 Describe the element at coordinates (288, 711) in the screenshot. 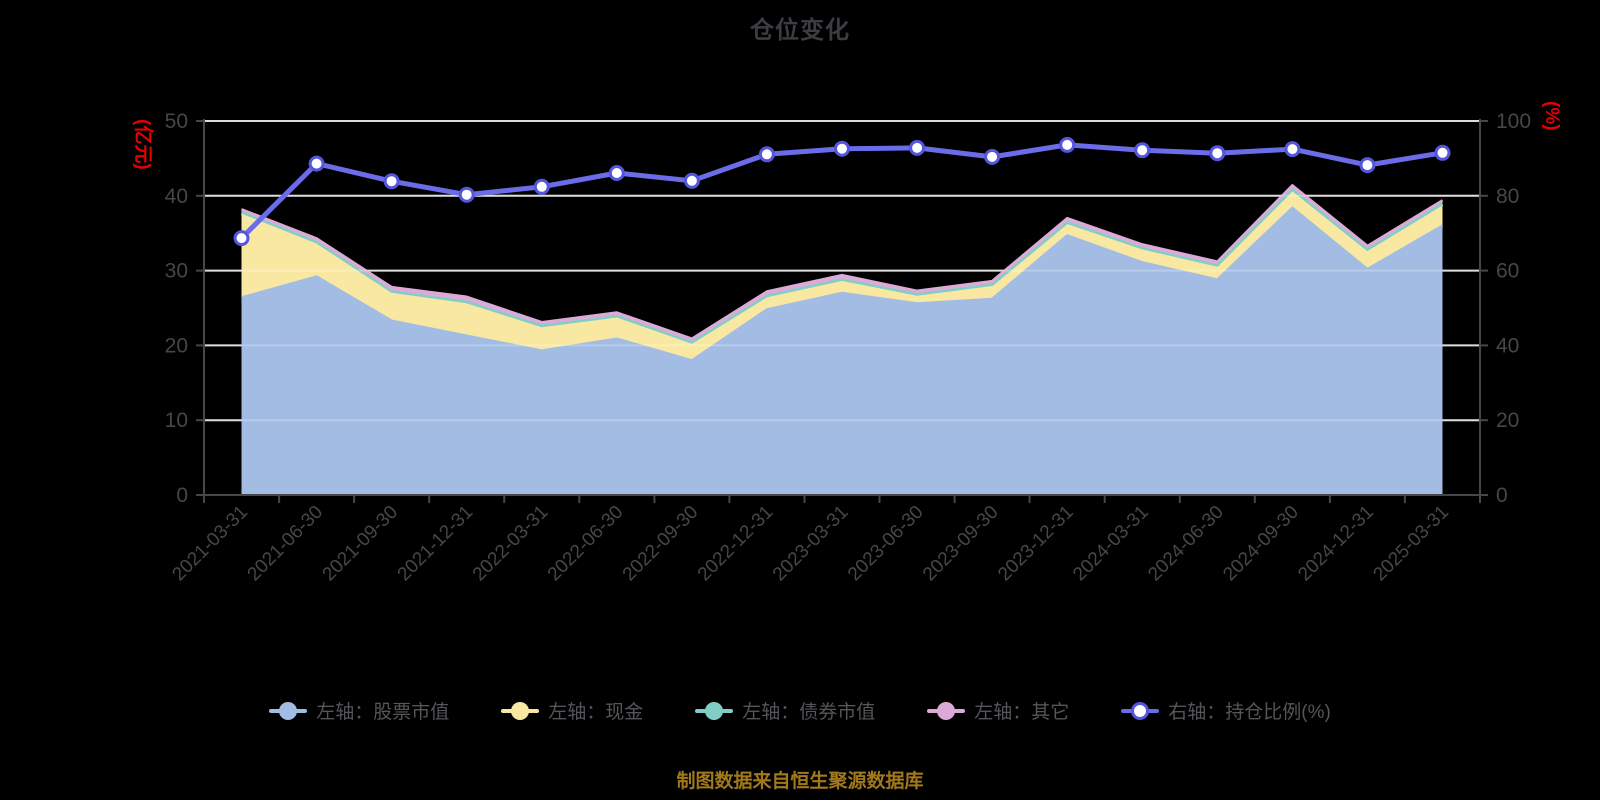

I see `legend-marker-stock` at that location.